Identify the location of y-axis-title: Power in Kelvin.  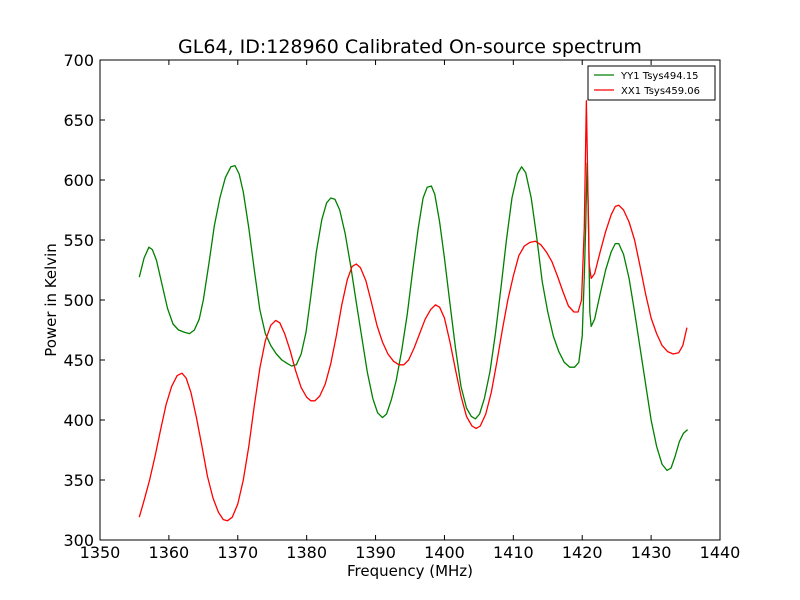
(51, 300).